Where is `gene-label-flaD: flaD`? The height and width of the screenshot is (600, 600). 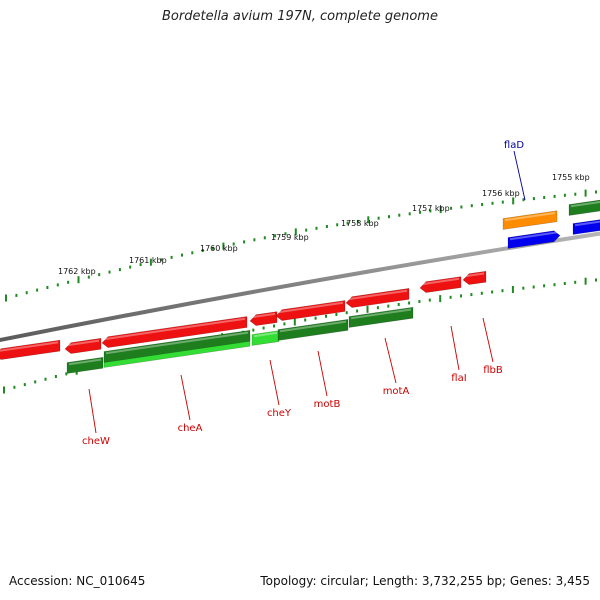
gene-label-flaD: flaD is located at coordinates (514, 145).